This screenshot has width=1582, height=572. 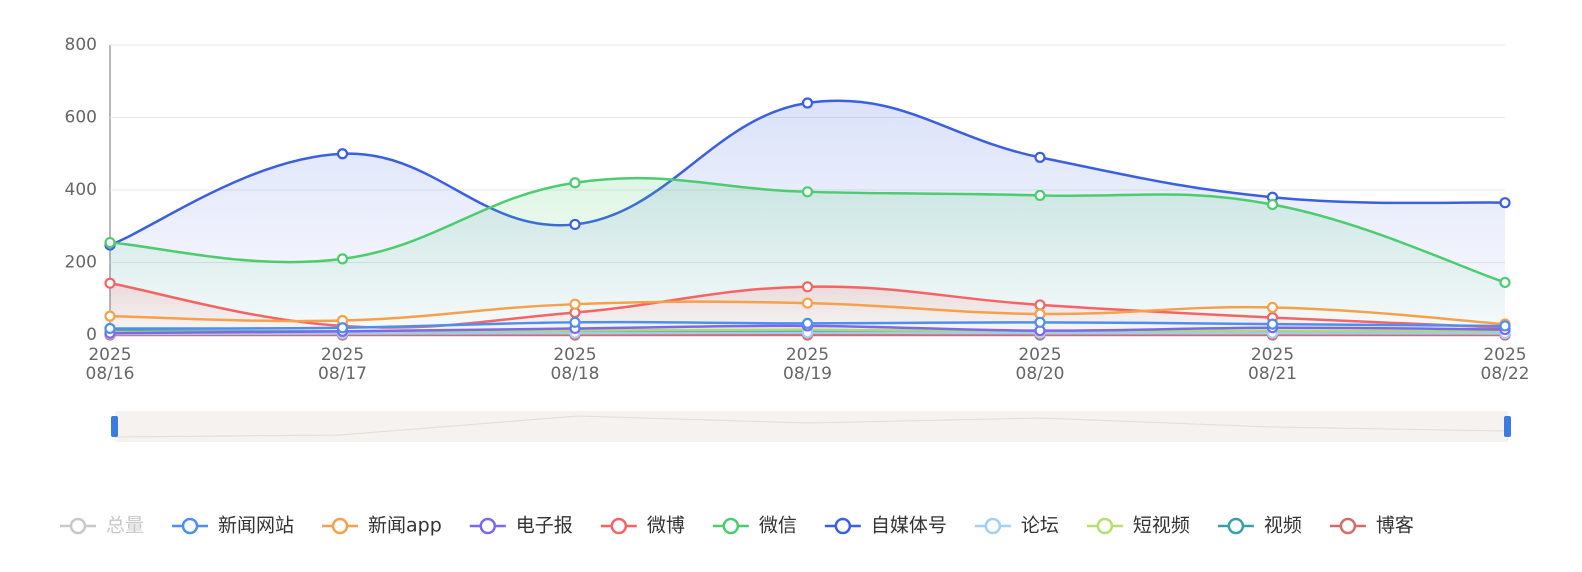 What do you see at coordinates (81, 190) in the screenshot?
I see `y-tick-label: 400` at bounding box center [81, 190].